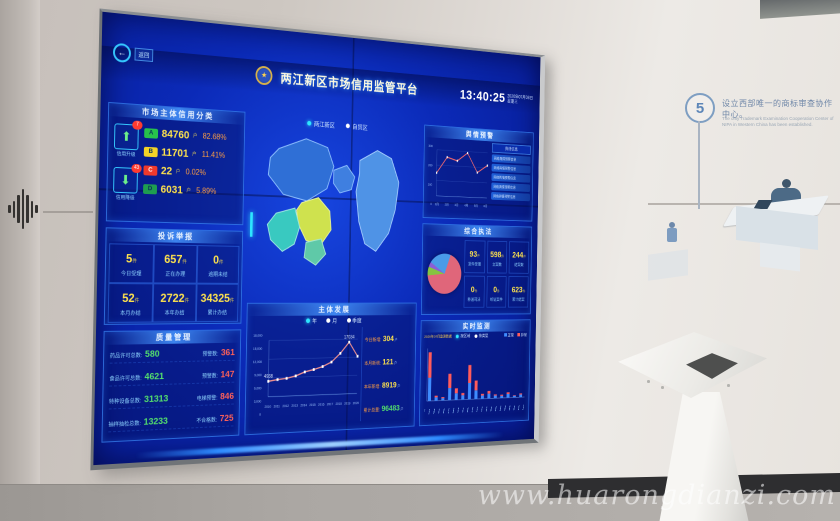 This screenshot has height=521, width=840. Describe the element at coordinates (314, 221) in the screenshot. I see `map-region-highlight` at that location.